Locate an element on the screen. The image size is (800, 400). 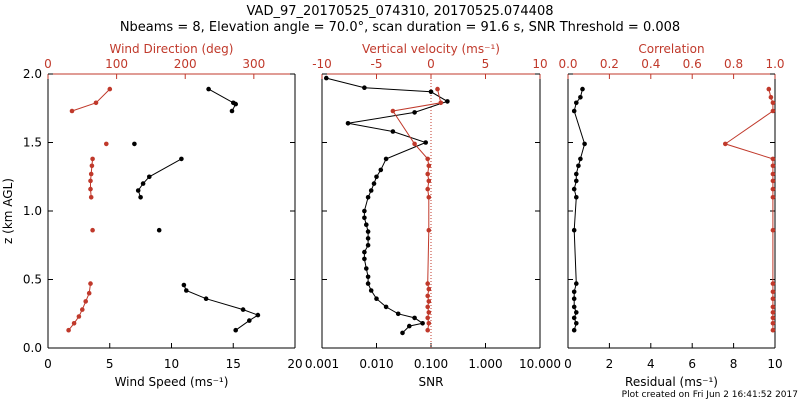
bottom-axis-label: Wind Speed (ms⁻¹) is located at coordinates (172, 382).